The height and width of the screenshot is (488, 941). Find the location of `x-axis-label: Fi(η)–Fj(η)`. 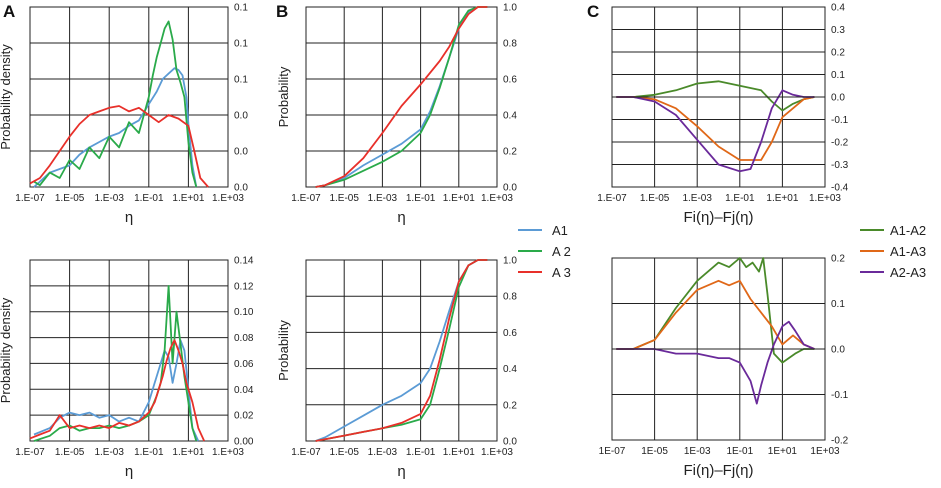

x-axis-label: Fi(η)–Fj(η) is located at coordinates (719, 470).